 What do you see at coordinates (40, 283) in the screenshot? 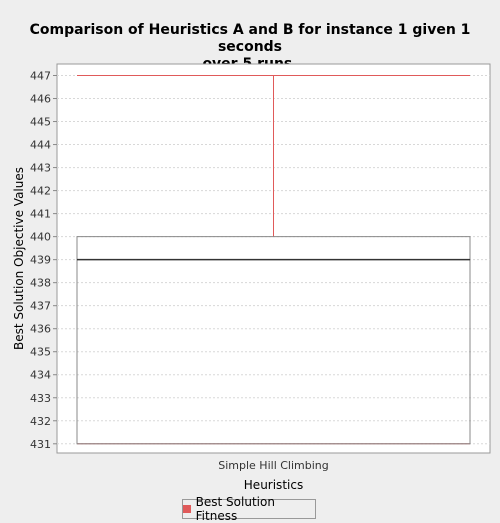
I see `y-tick-label: 438` at bounding box center [40, 283].